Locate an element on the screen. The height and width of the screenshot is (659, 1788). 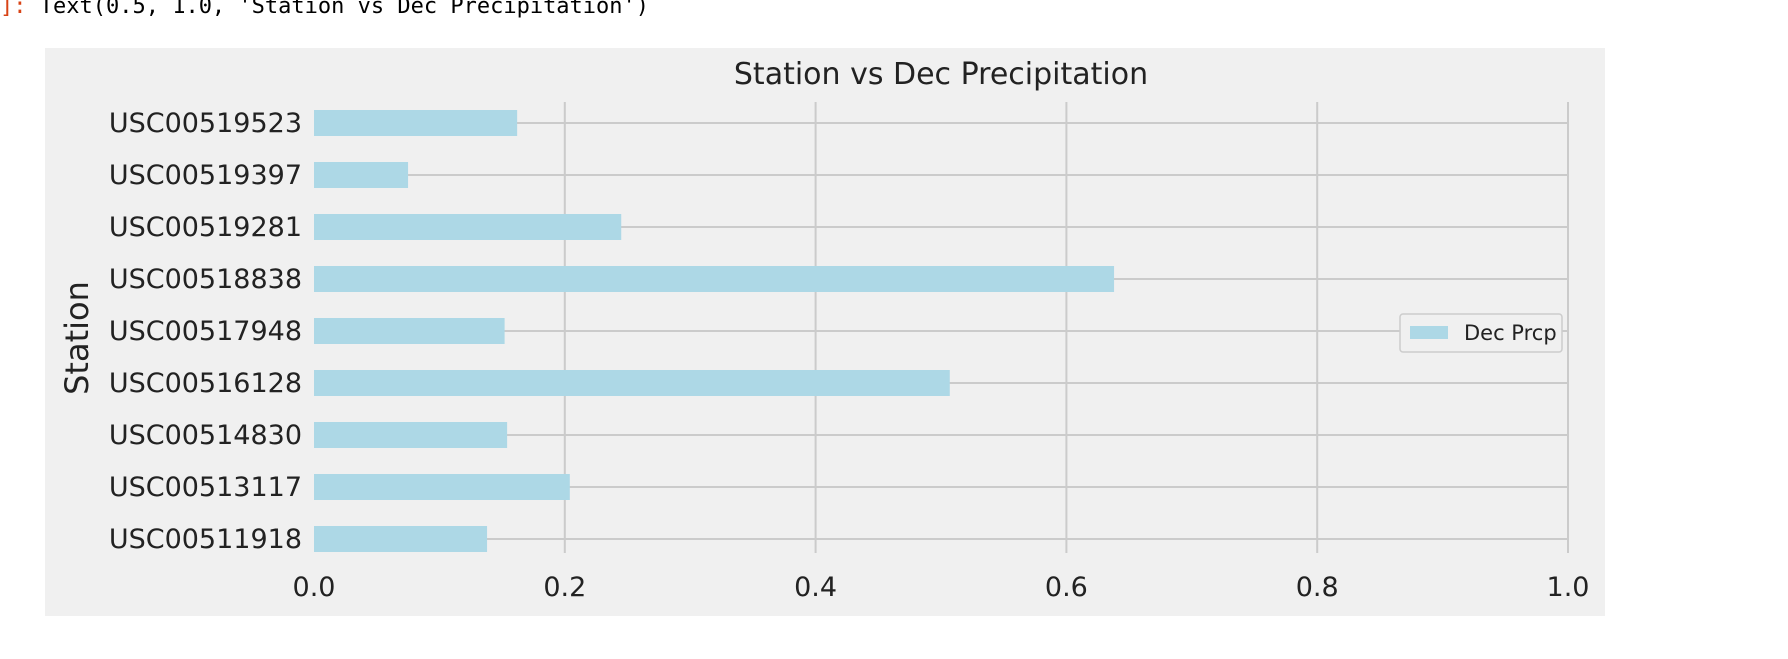
x-tick-label: 0.8 is located at coordinates (1317, 587).